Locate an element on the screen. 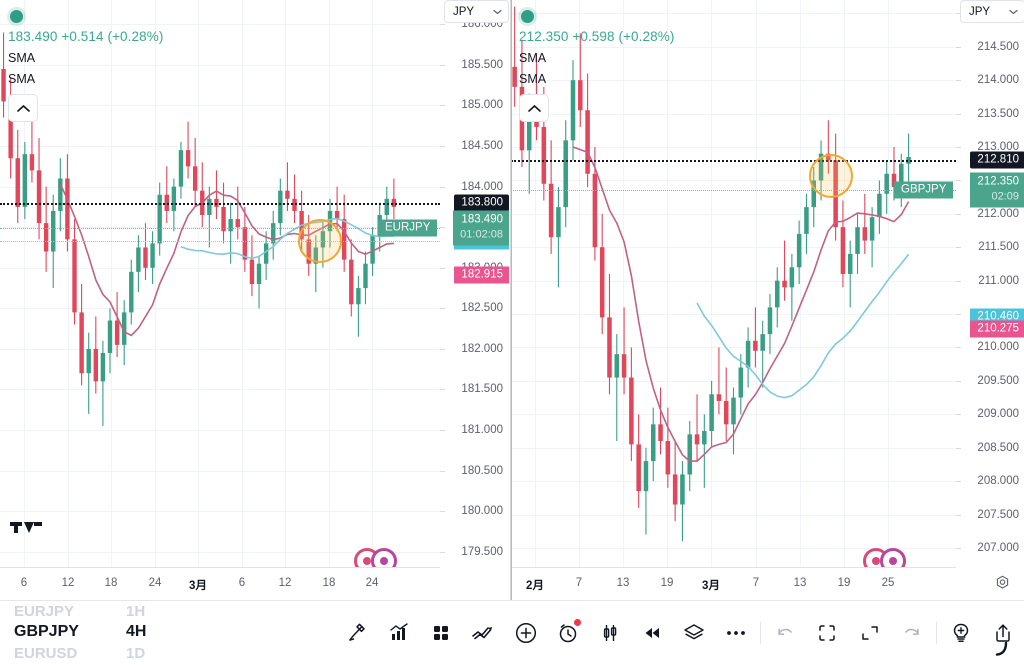 The width and height of the screenshot is (1024, 665). price-tick: 211.500 is located at coordinates (998, 247).